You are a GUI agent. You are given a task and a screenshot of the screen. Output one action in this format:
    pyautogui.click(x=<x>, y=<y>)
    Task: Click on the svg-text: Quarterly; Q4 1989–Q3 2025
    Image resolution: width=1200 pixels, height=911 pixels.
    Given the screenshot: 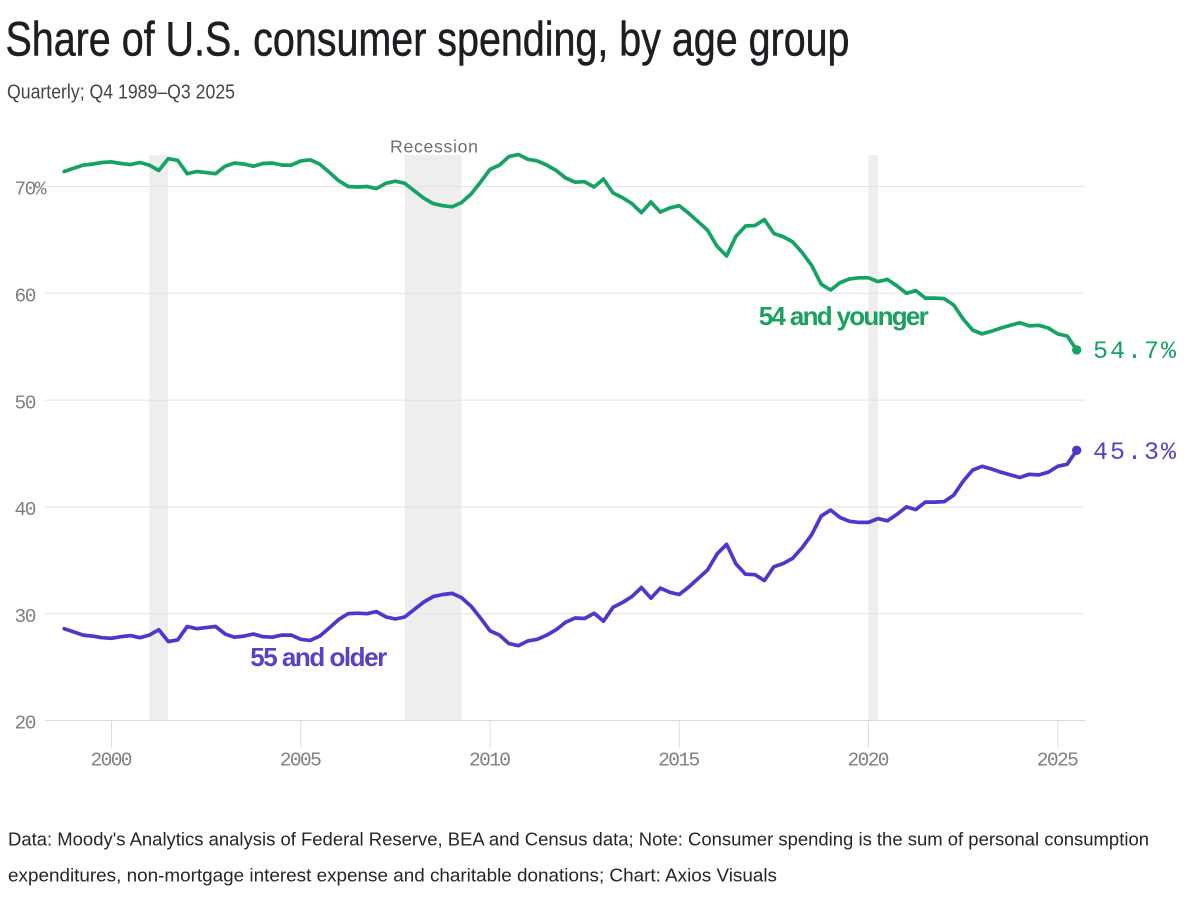 What is the action you would take?
    pyautogui.click(x=121, y=92)
    